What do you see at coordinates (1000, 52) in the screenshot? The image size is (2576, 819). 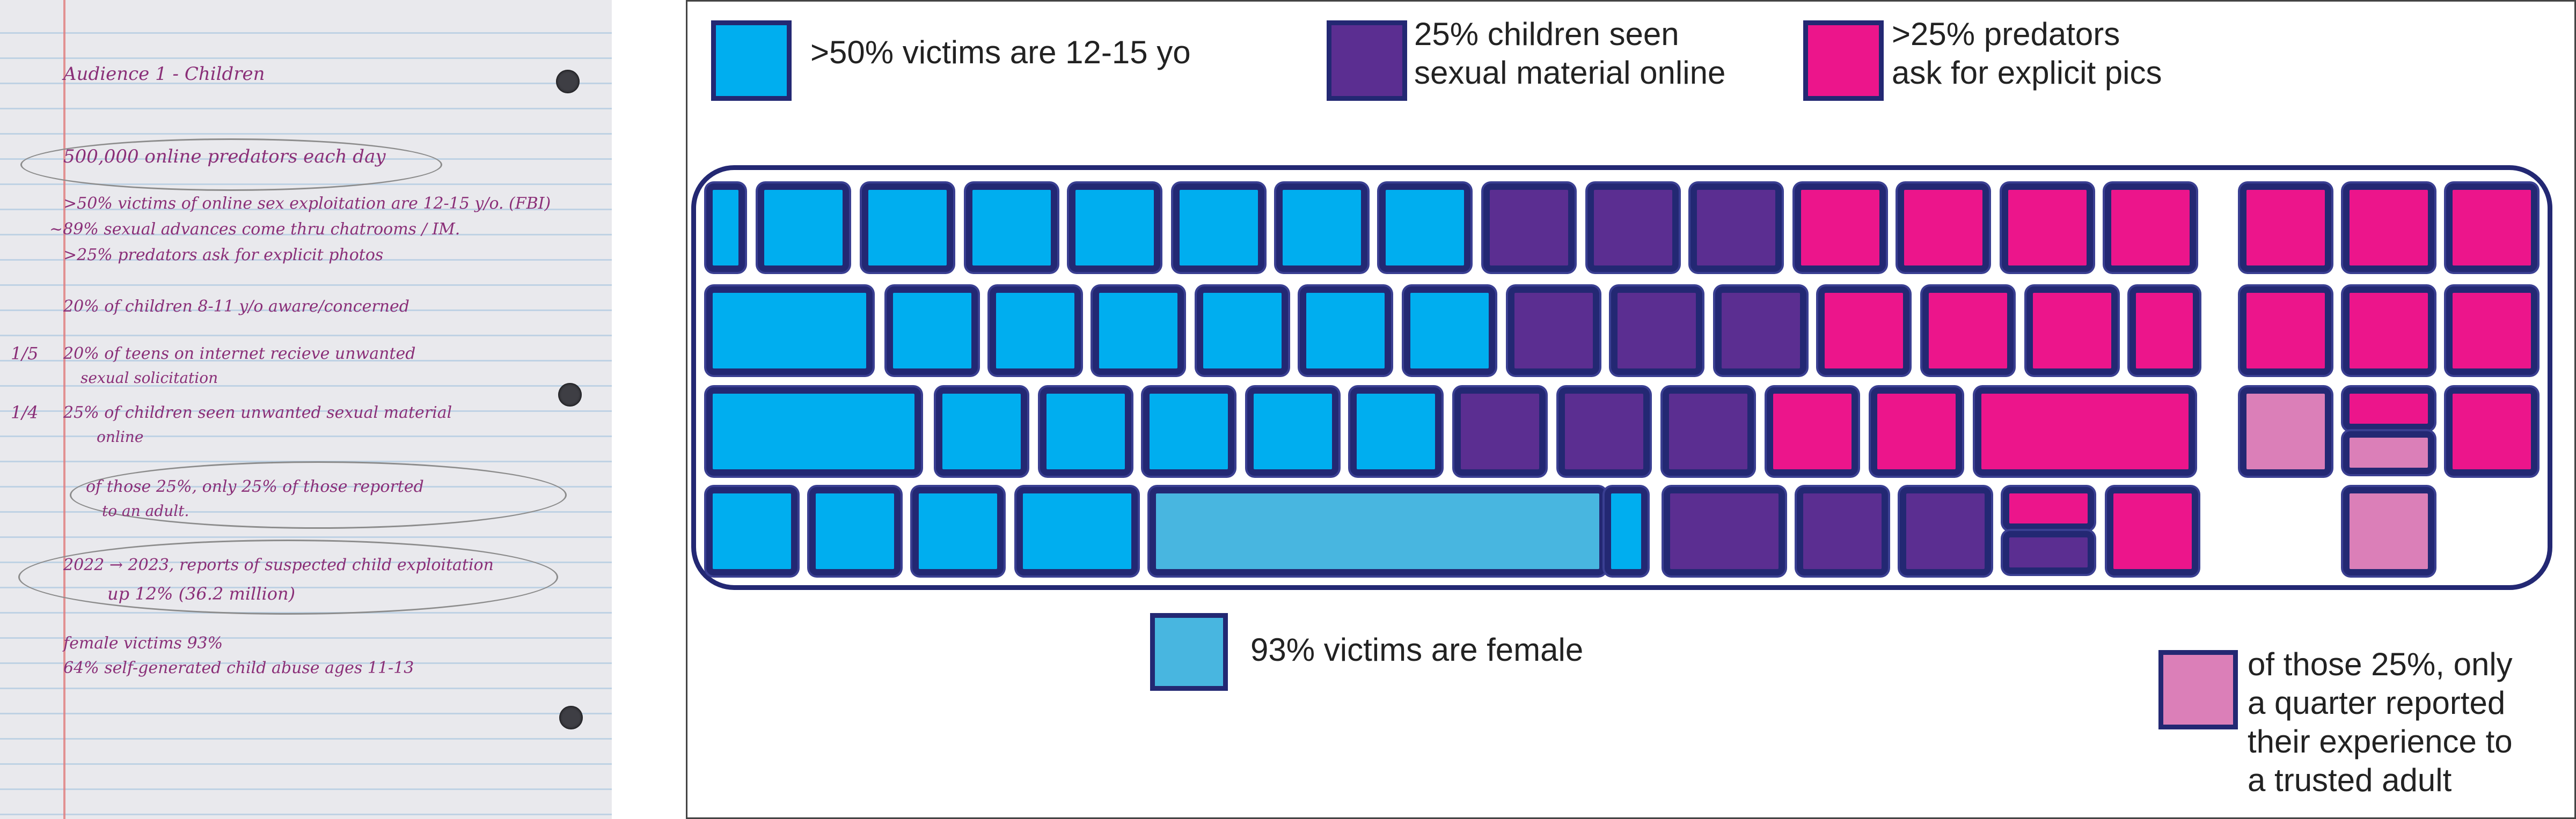 I see `legend-text-age: >50% victims are 12-15 yo` at bounding box center [1000, 52].